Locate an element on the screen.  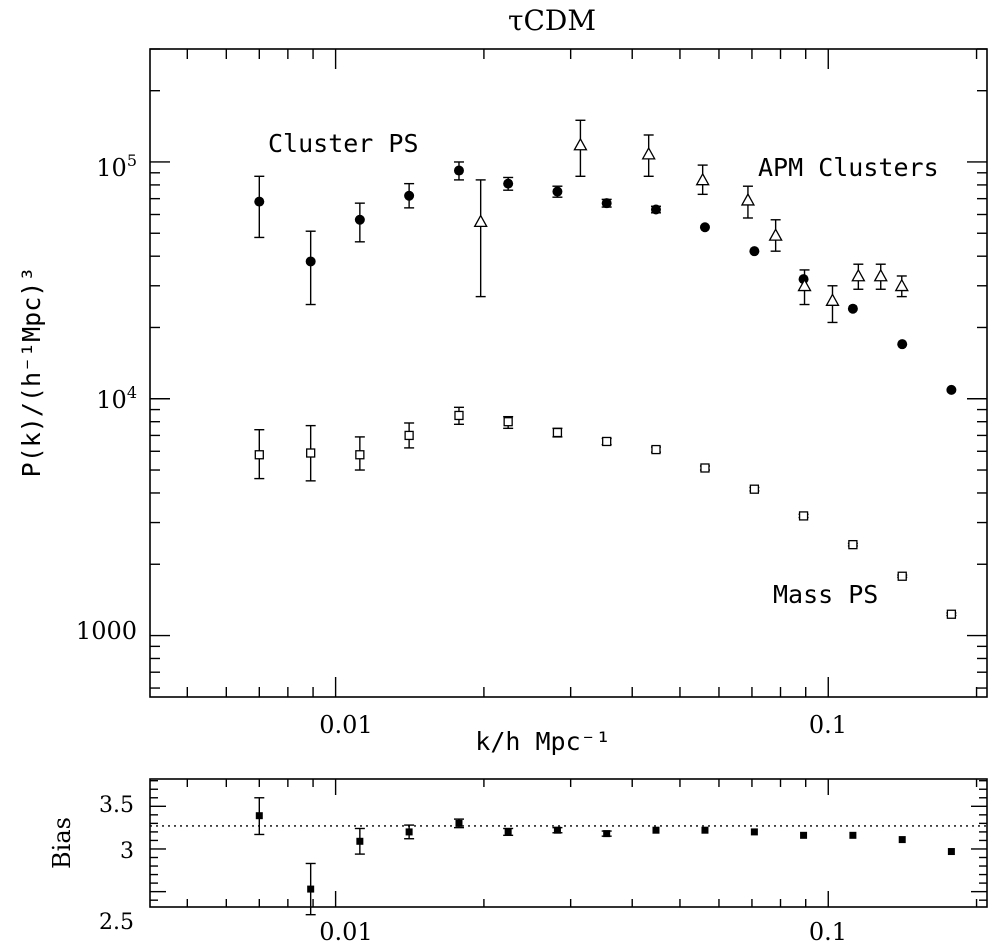
y-tick-label-1e5: 10⁵ is located at coordinates (116, 166).